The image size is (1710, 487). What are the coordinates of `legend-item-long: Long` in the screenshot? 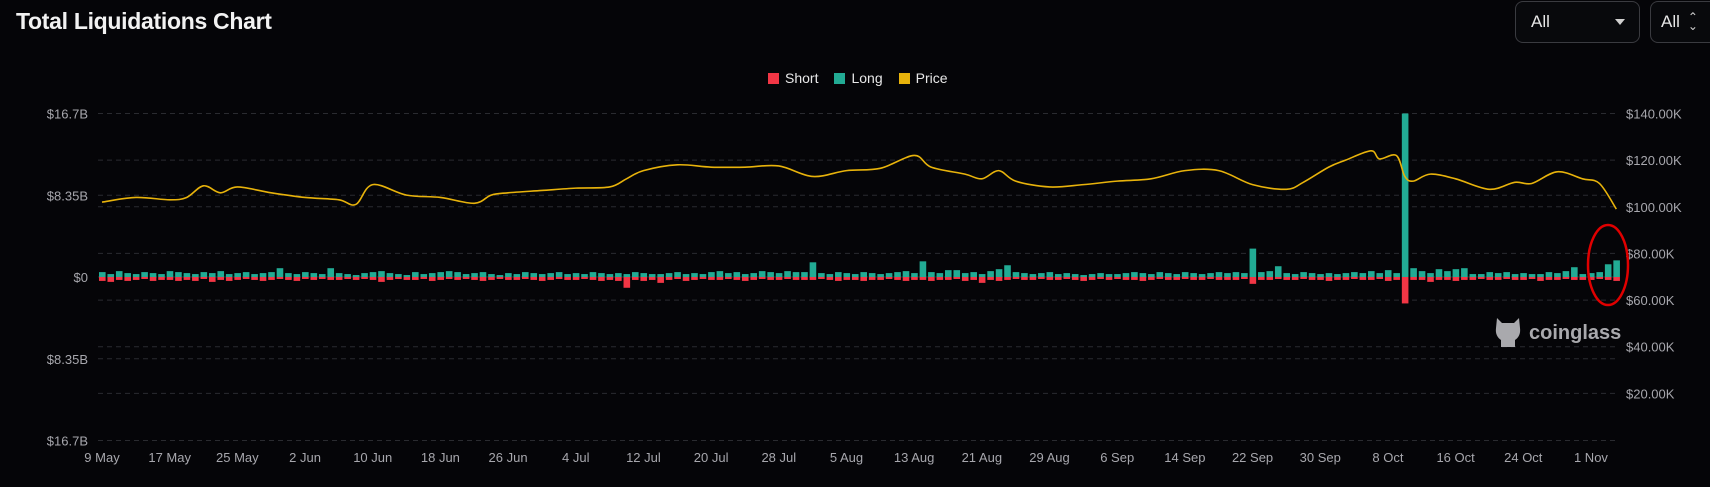 It's located at (858, 78).